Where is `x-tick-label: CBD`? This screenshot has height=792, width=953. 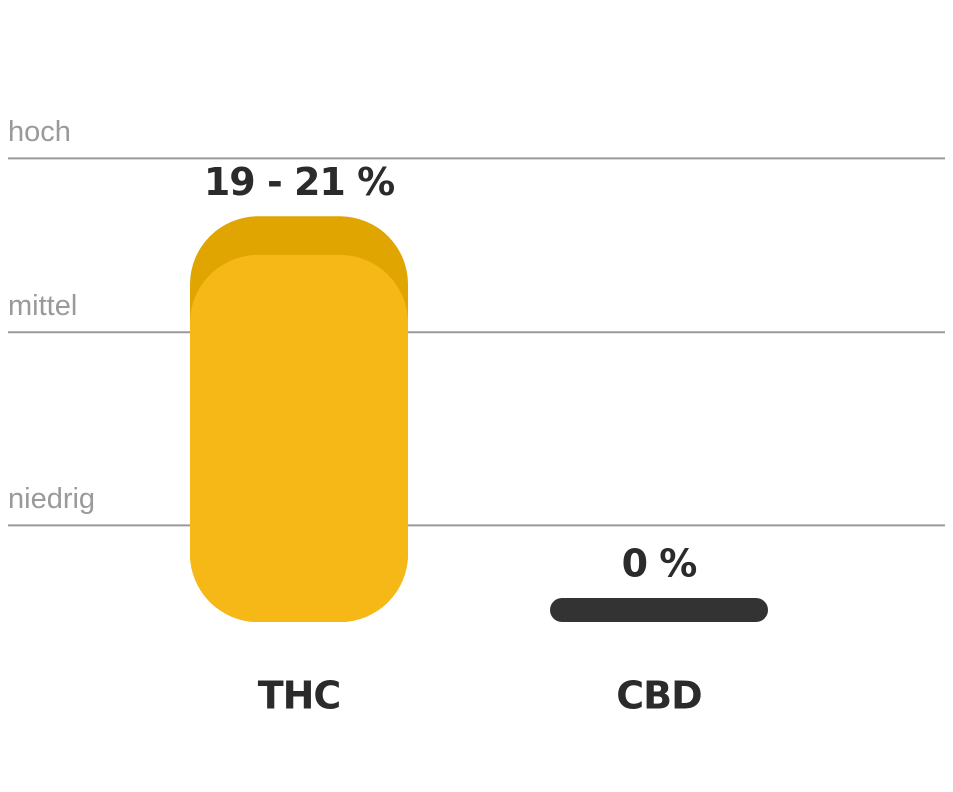 x-tick-label: CBD is located at coordinates (658, 696).